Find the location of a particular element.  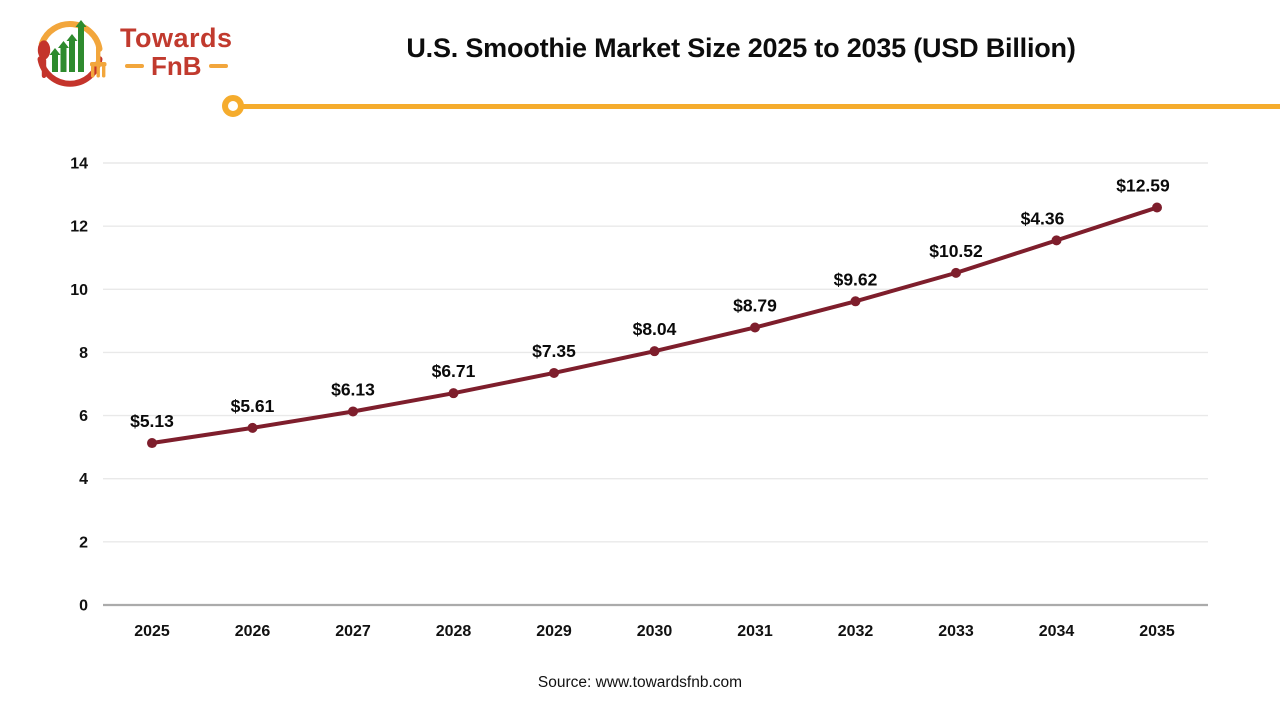

logo-towards-text: Towards is located at coordinates (176, 38).